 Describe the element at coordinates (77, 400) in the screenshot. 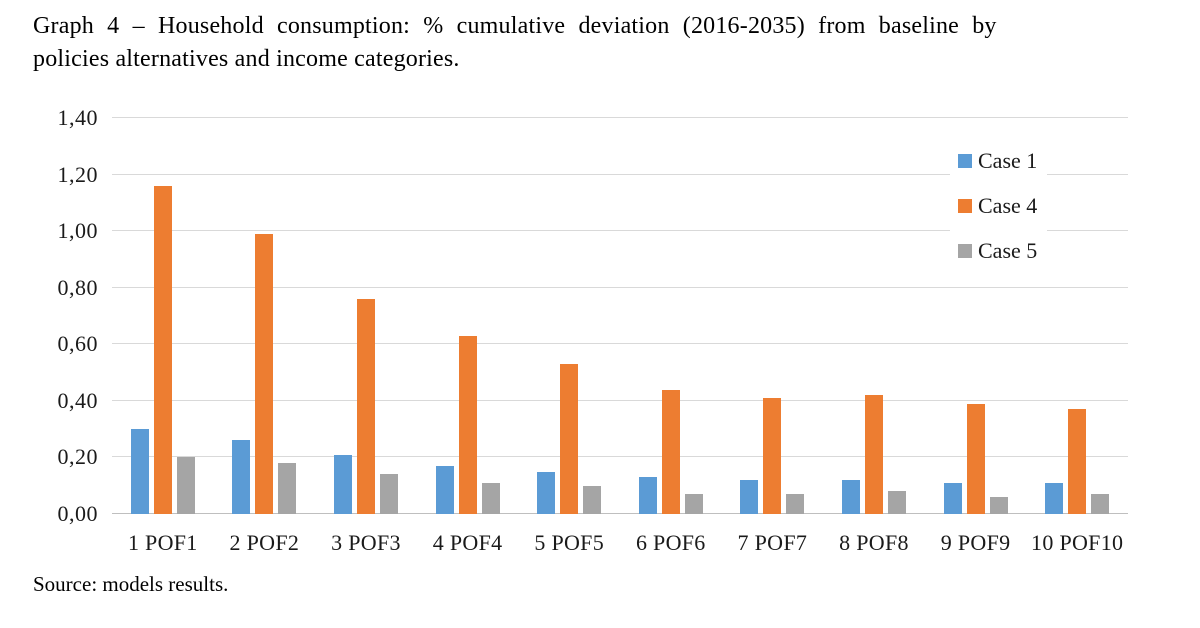

I see `y-tick-label: 0,40` at that location.